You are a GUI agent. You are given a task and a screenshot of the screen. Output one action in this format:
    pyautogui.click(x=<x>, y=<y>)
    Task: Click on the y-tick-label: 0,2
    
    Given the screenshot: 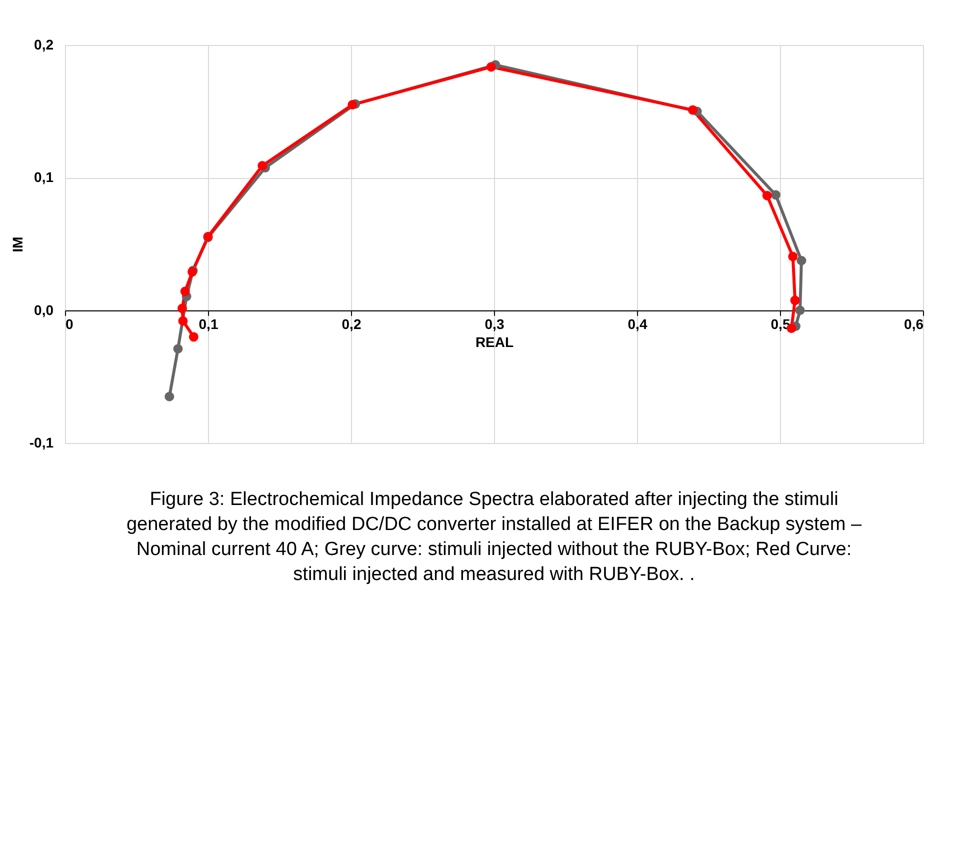 What is the action you would take?
    pyautogui.click(x=44, y=44)
    